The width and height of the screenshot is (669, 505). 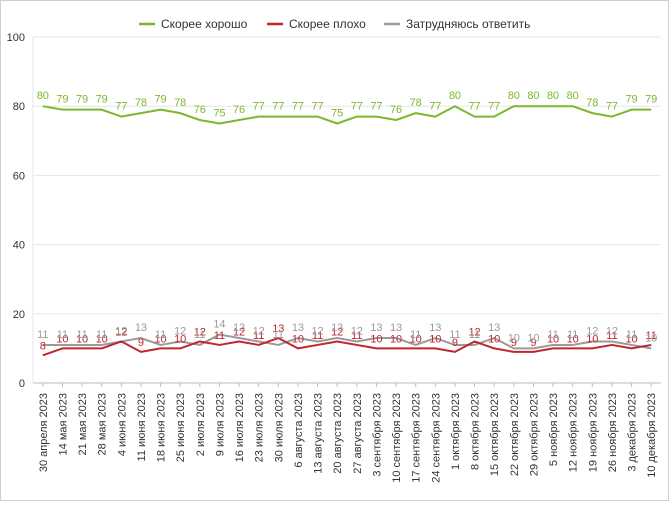 I want to click on x-tick-label: 1 октября 2023, so click(x=456, y=431).